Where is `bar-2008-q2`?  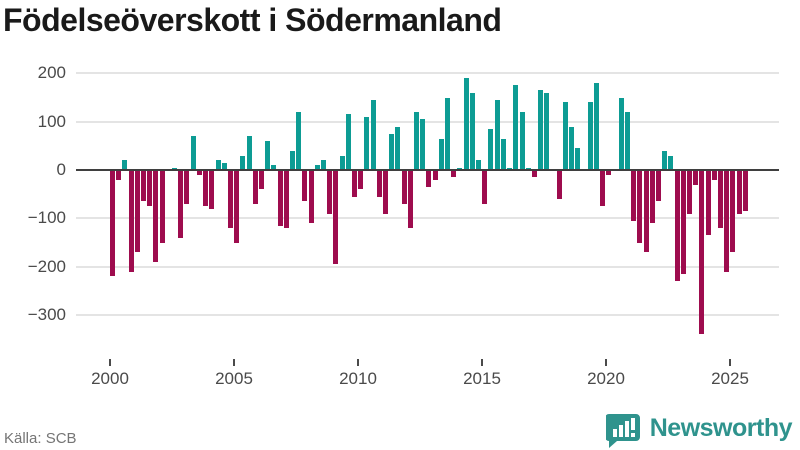 bar-2008-q2 is located at coordinates (317, 167).